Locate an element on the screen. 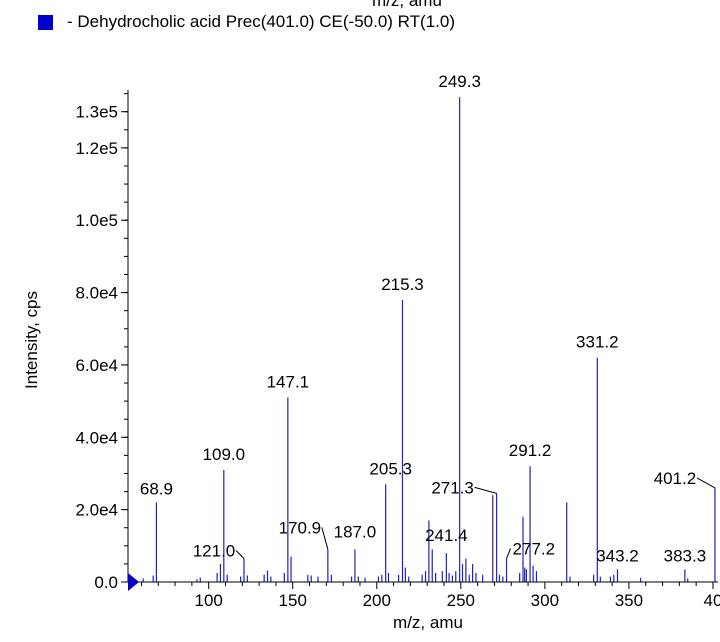  peak-label: 147.1 is located at coordinates (288, 382).